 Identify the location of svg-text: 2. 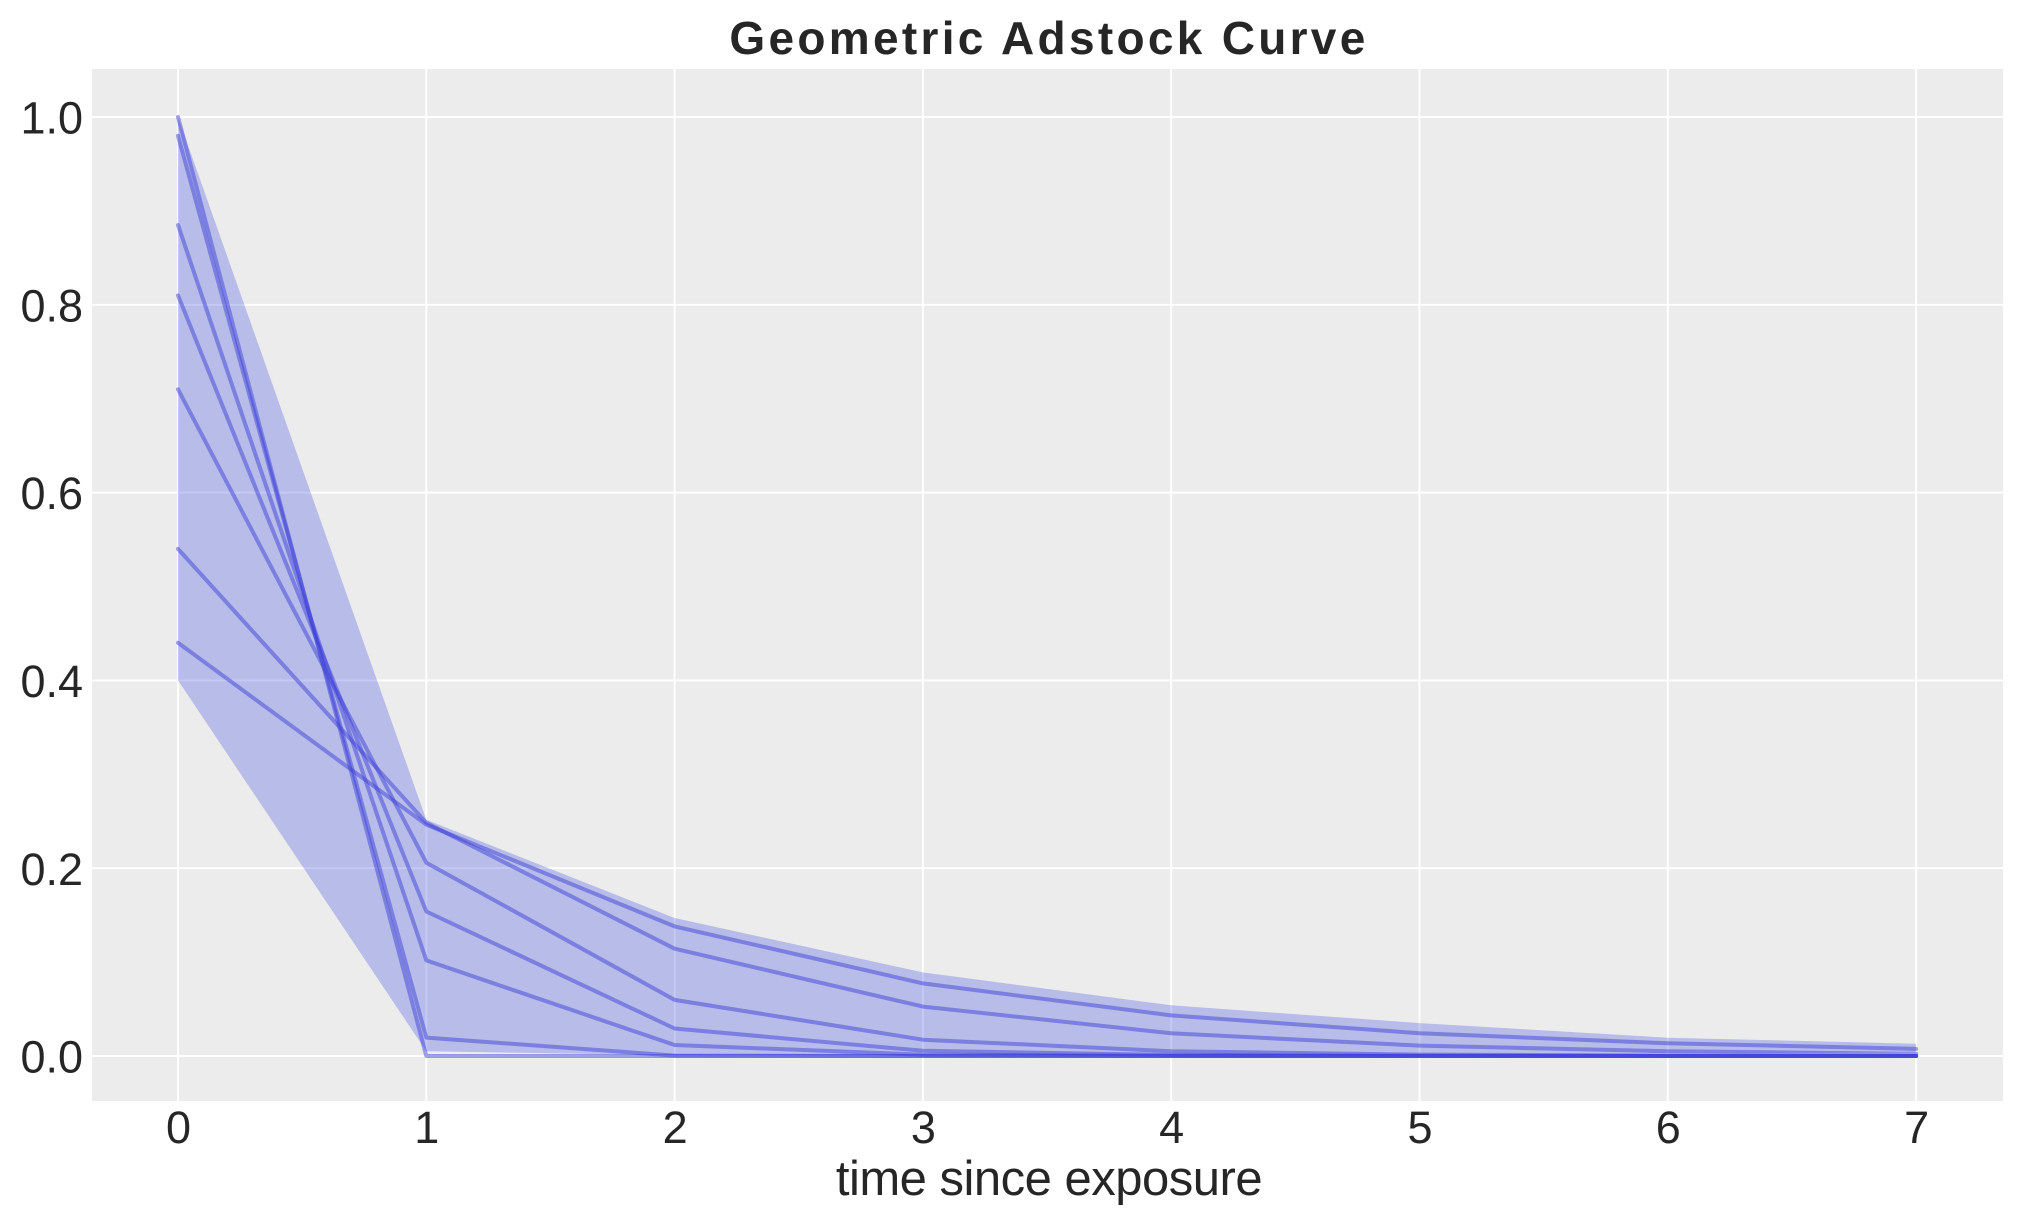
(675, 1127).